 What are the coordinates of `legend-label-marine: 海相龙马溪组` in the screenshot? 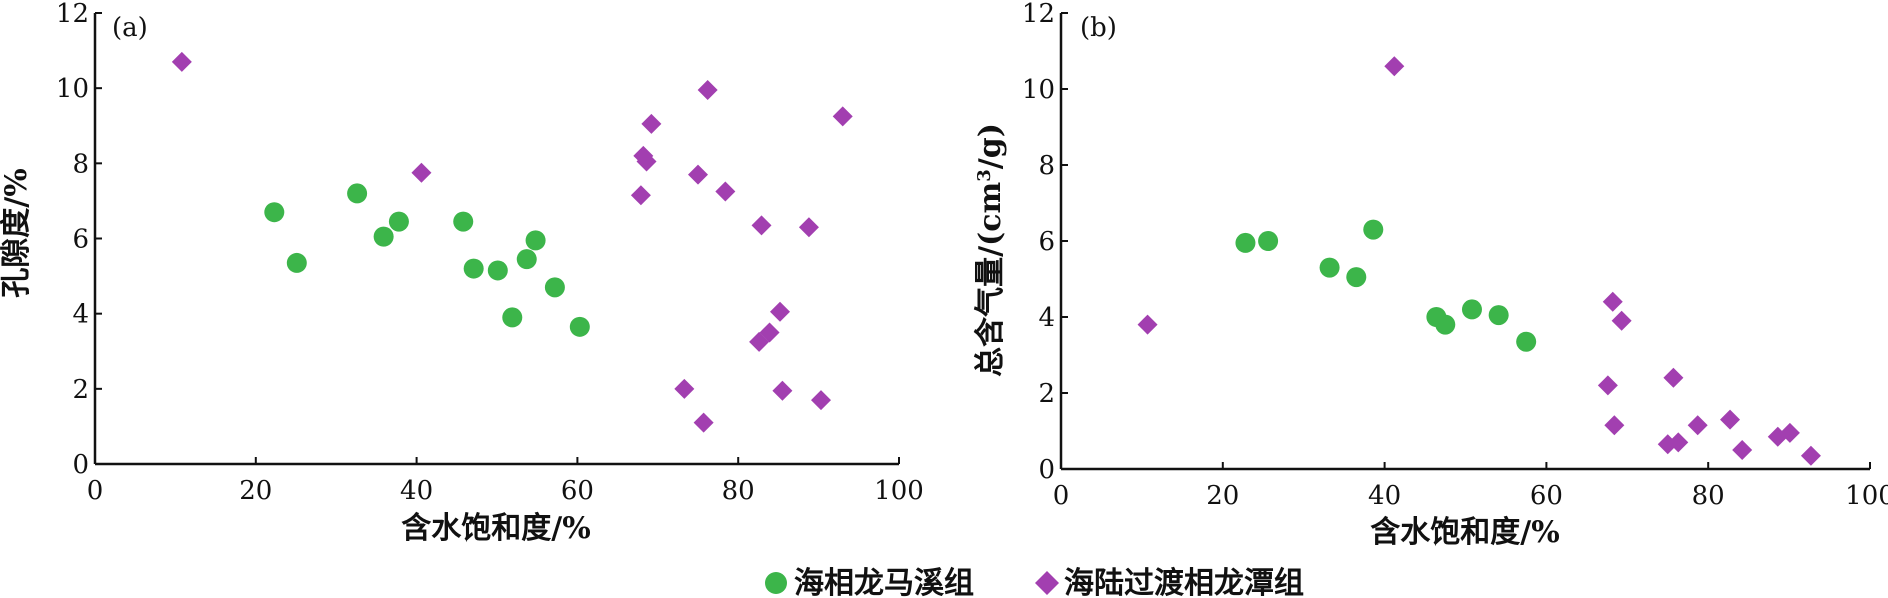 It's located at (884, 582).